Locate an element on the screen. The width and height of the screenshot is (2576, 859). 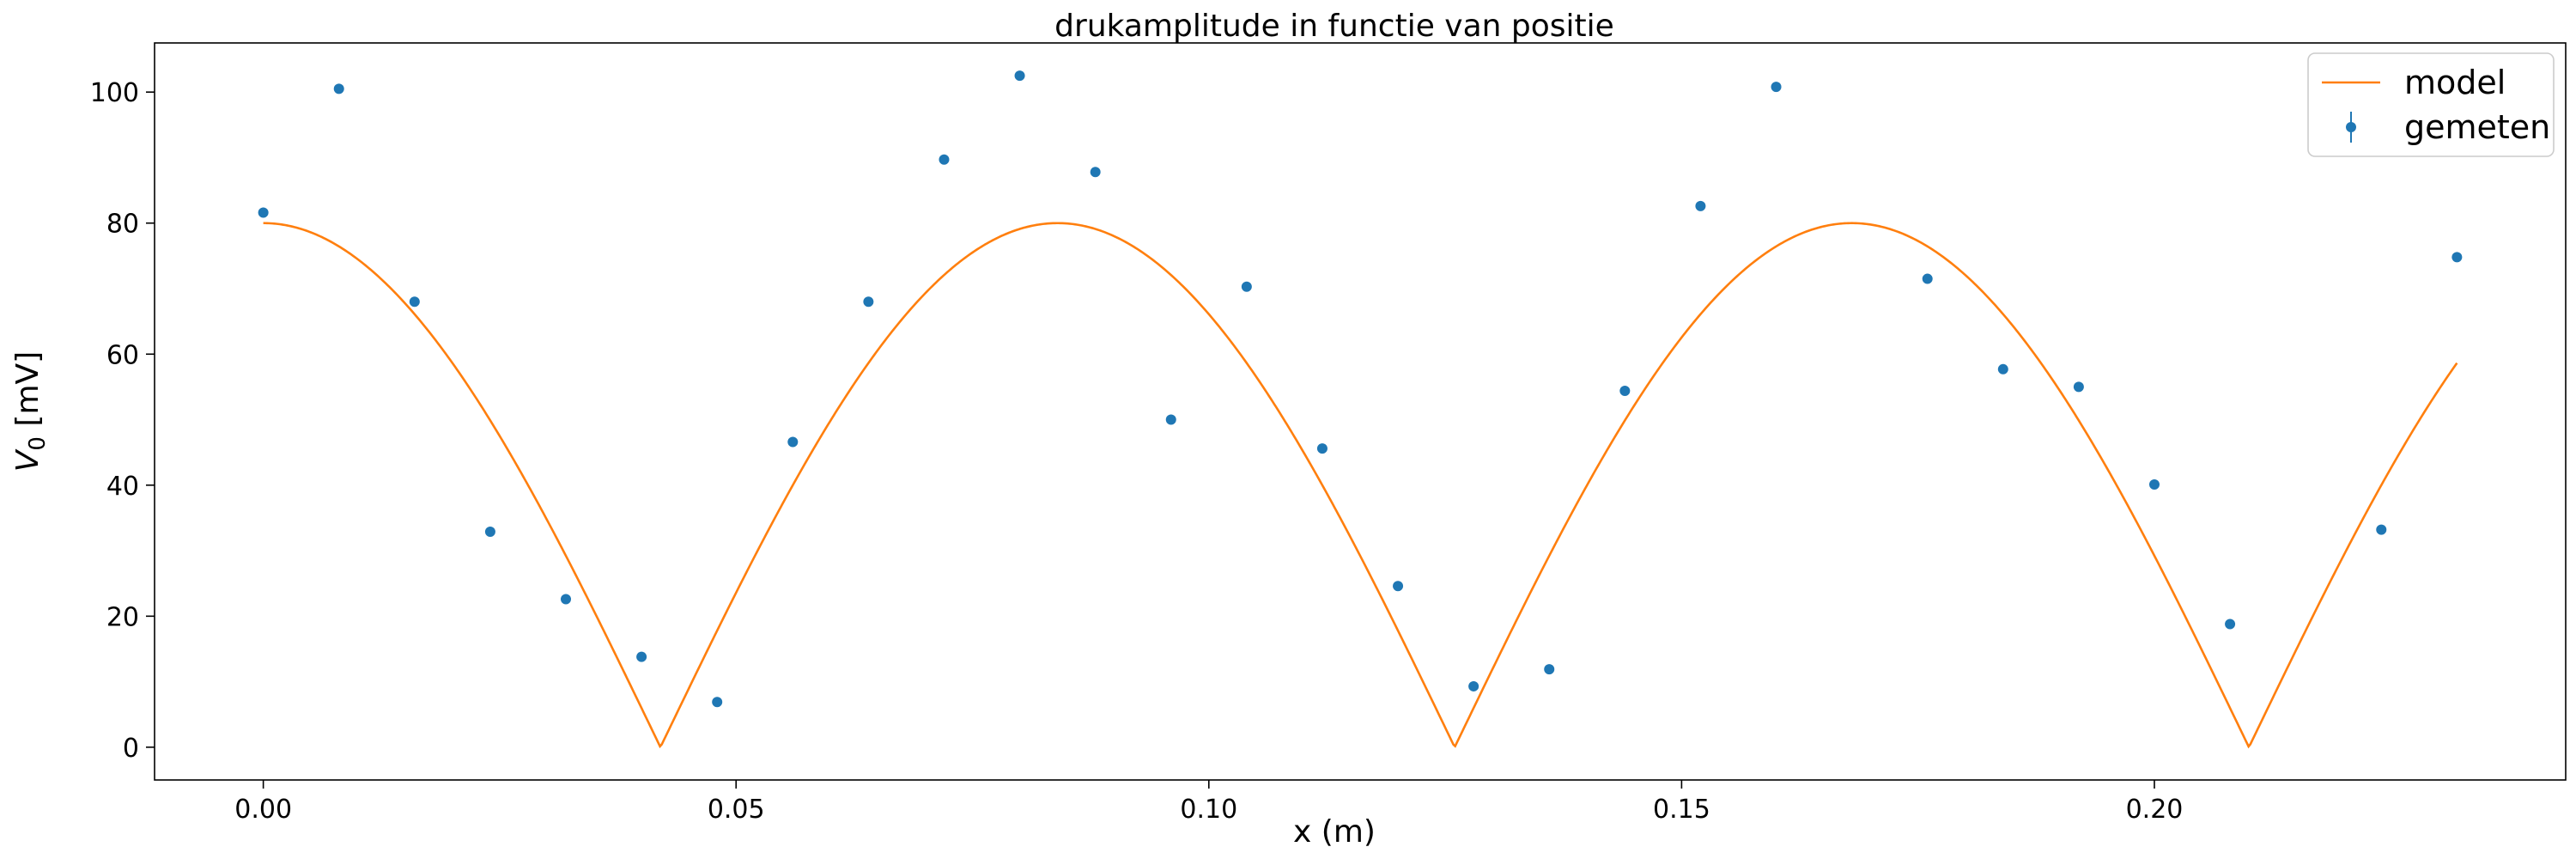
legend-gemeten-marker is located at coordinates (2351, 127).